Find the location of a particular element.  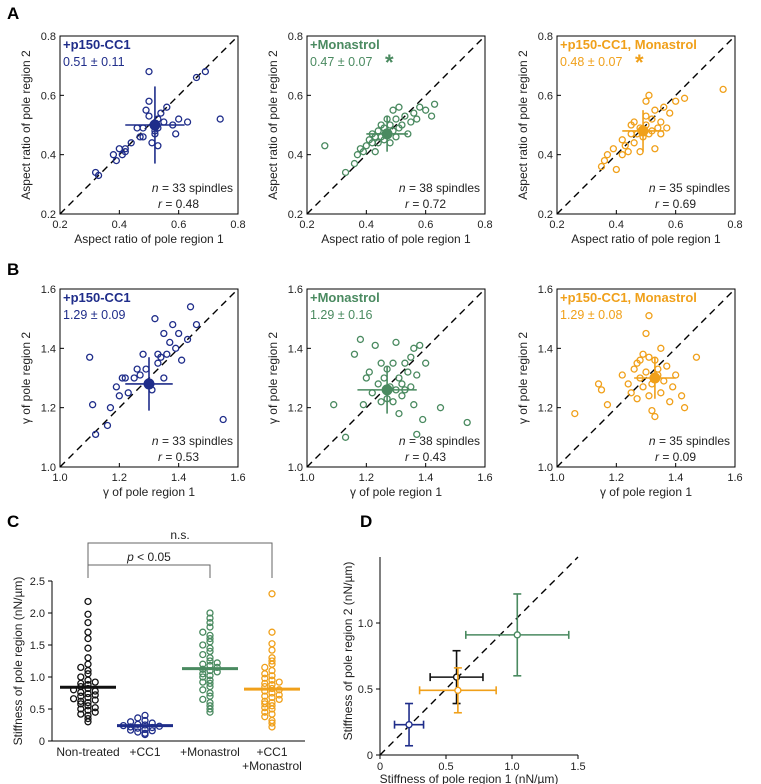

significance-label: p < 0.05 is located at coordinates (148, 557).